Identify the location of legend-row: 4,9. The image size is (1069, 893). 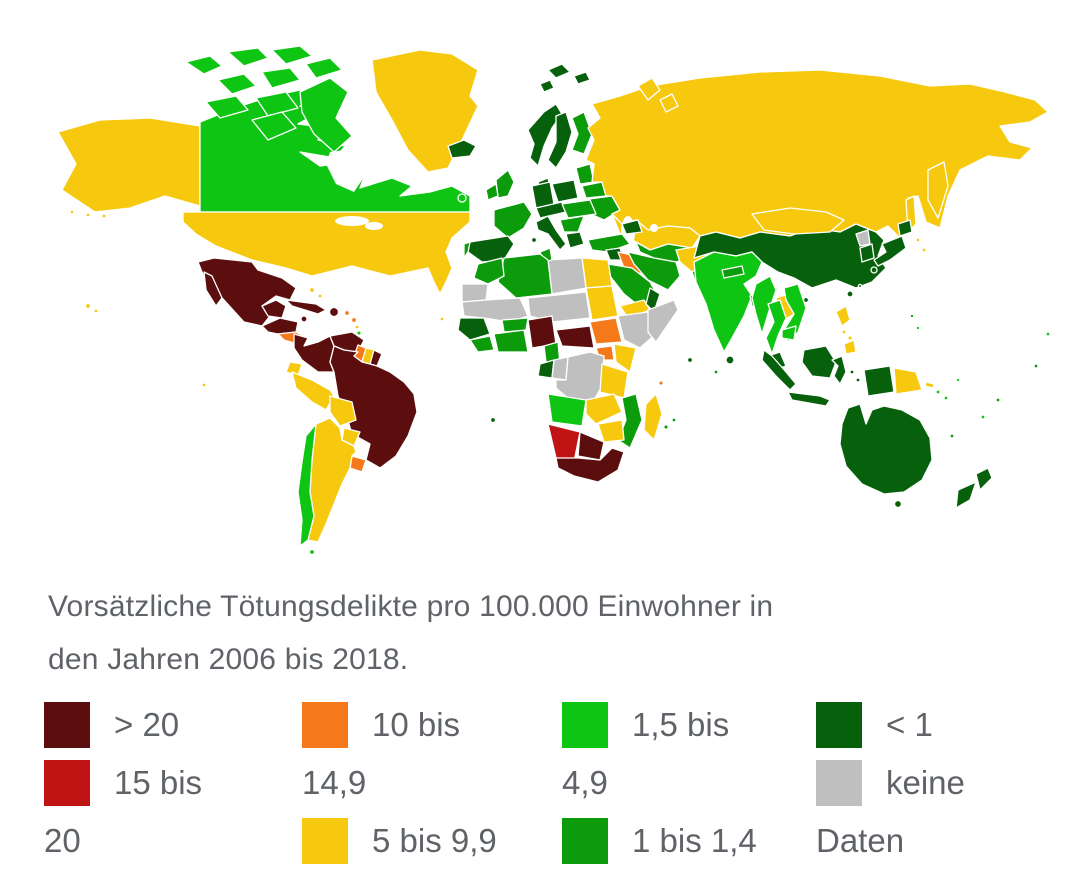
(689, 783).